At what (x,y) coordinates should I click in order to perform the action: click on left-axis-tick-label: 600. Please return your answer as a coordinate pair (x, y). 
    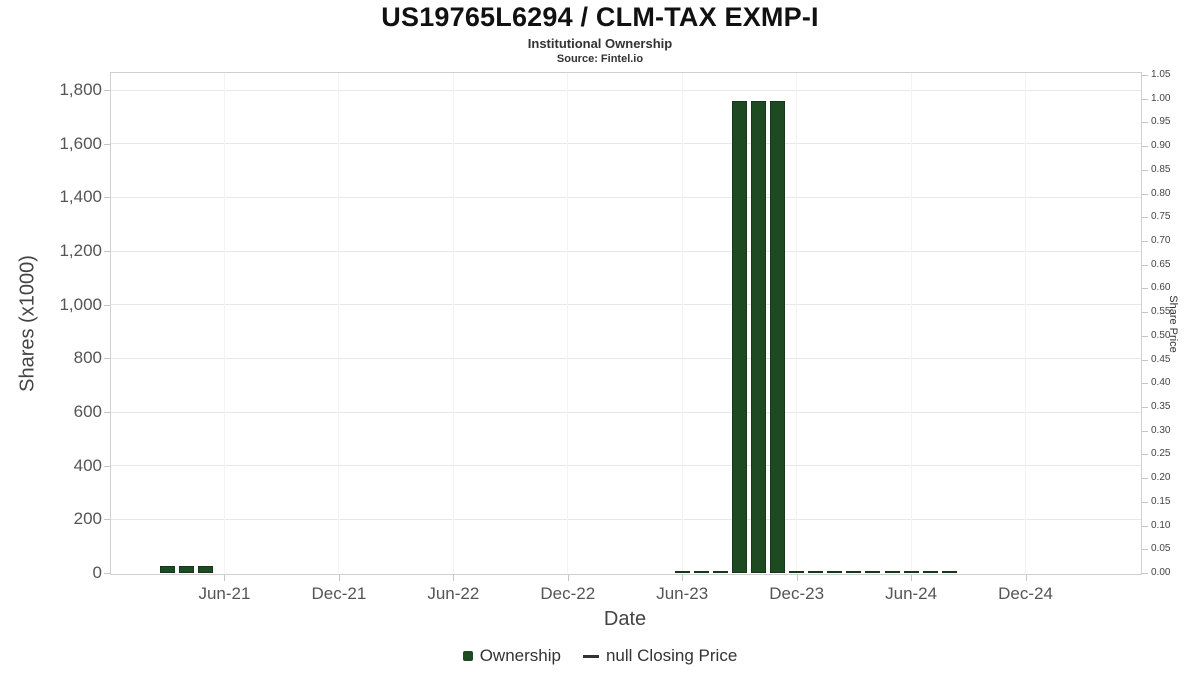
    Looking at the image, I should click on (87, 411).